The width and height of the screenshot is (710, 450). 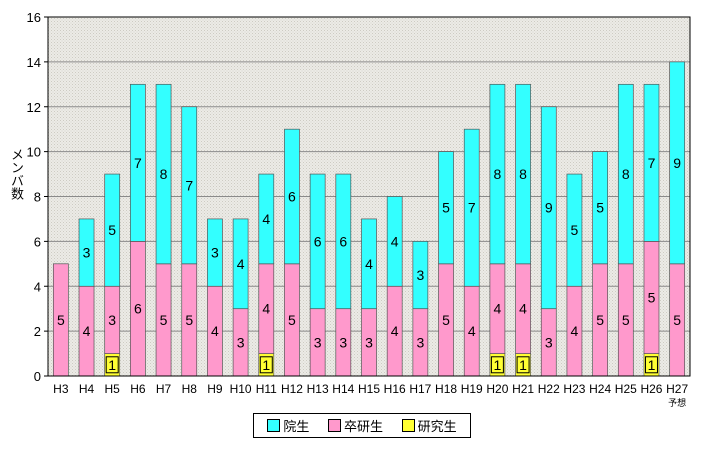 I want to click on x-tick-label: H21, so click(x=523, y=389).